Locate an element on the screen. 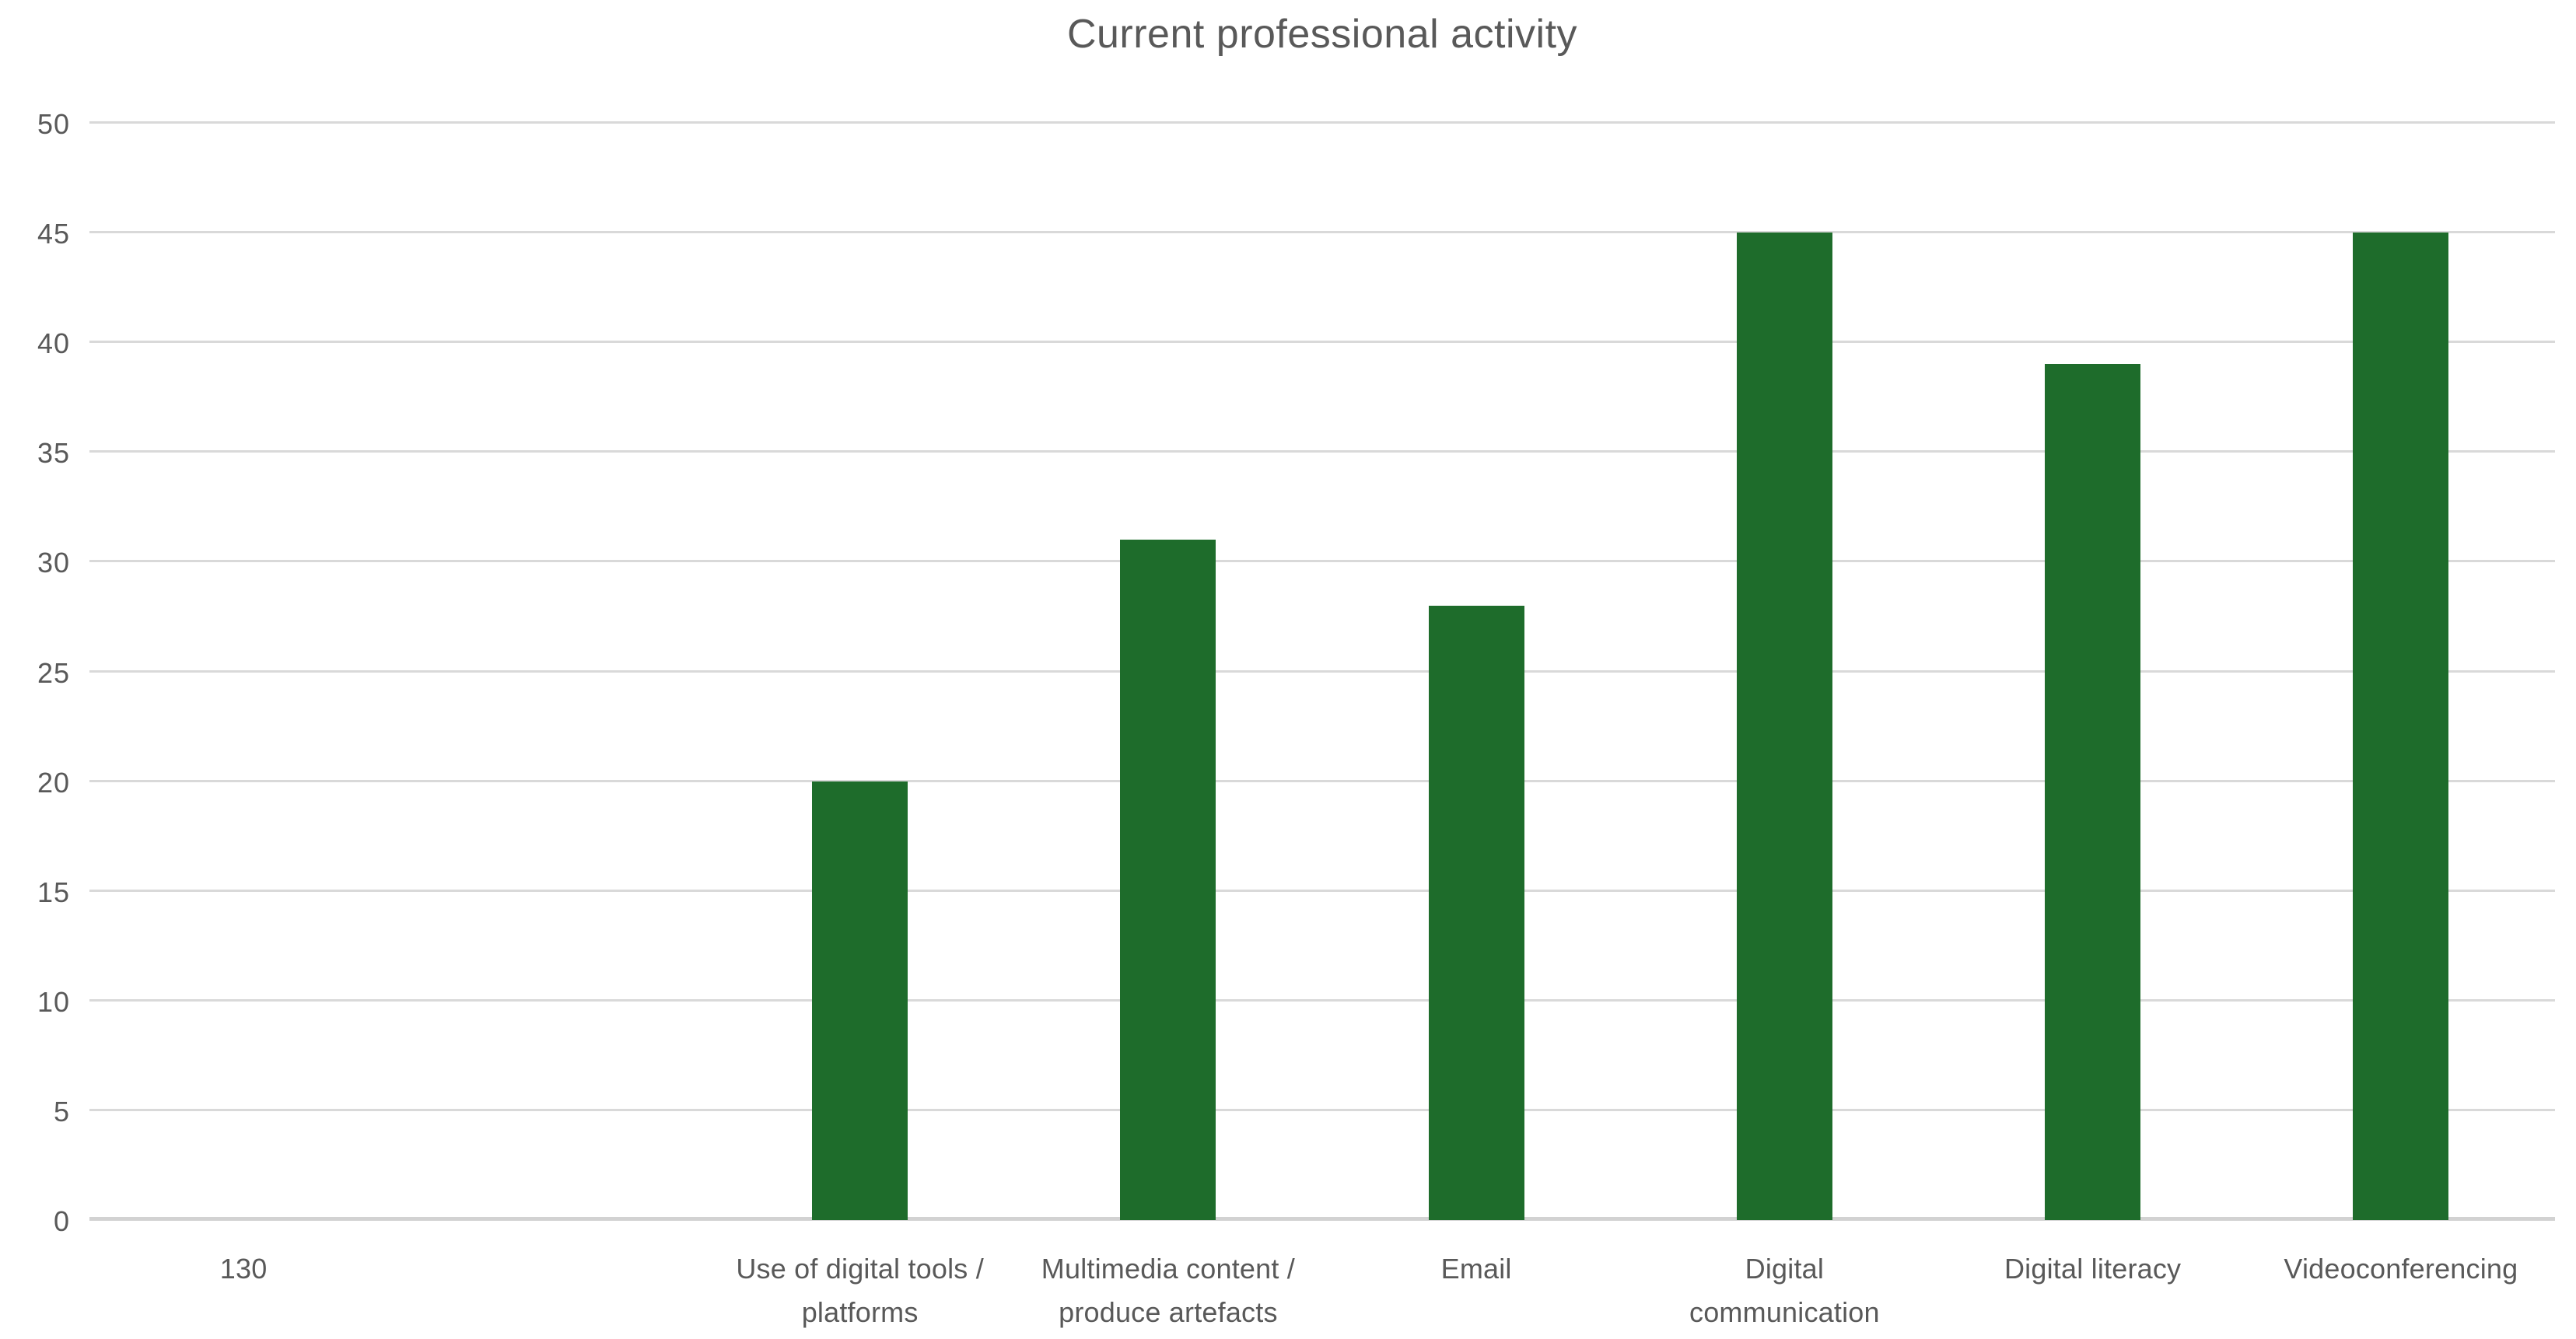  bar-email is located at coordinates (1476, 913).